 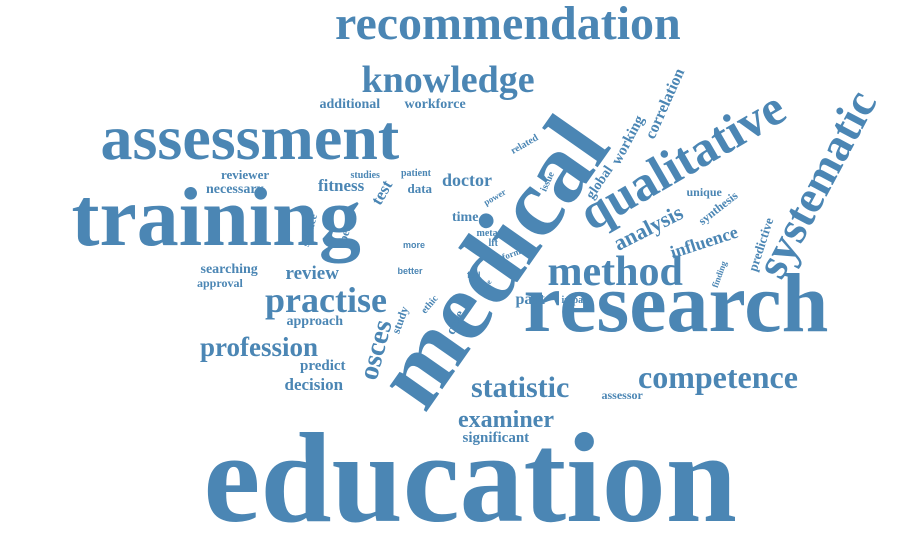 What do you see at coordinates (245, 174) in the screenshot?
I see `word-reviewer: reviewer` at bounding box center [245, 174].